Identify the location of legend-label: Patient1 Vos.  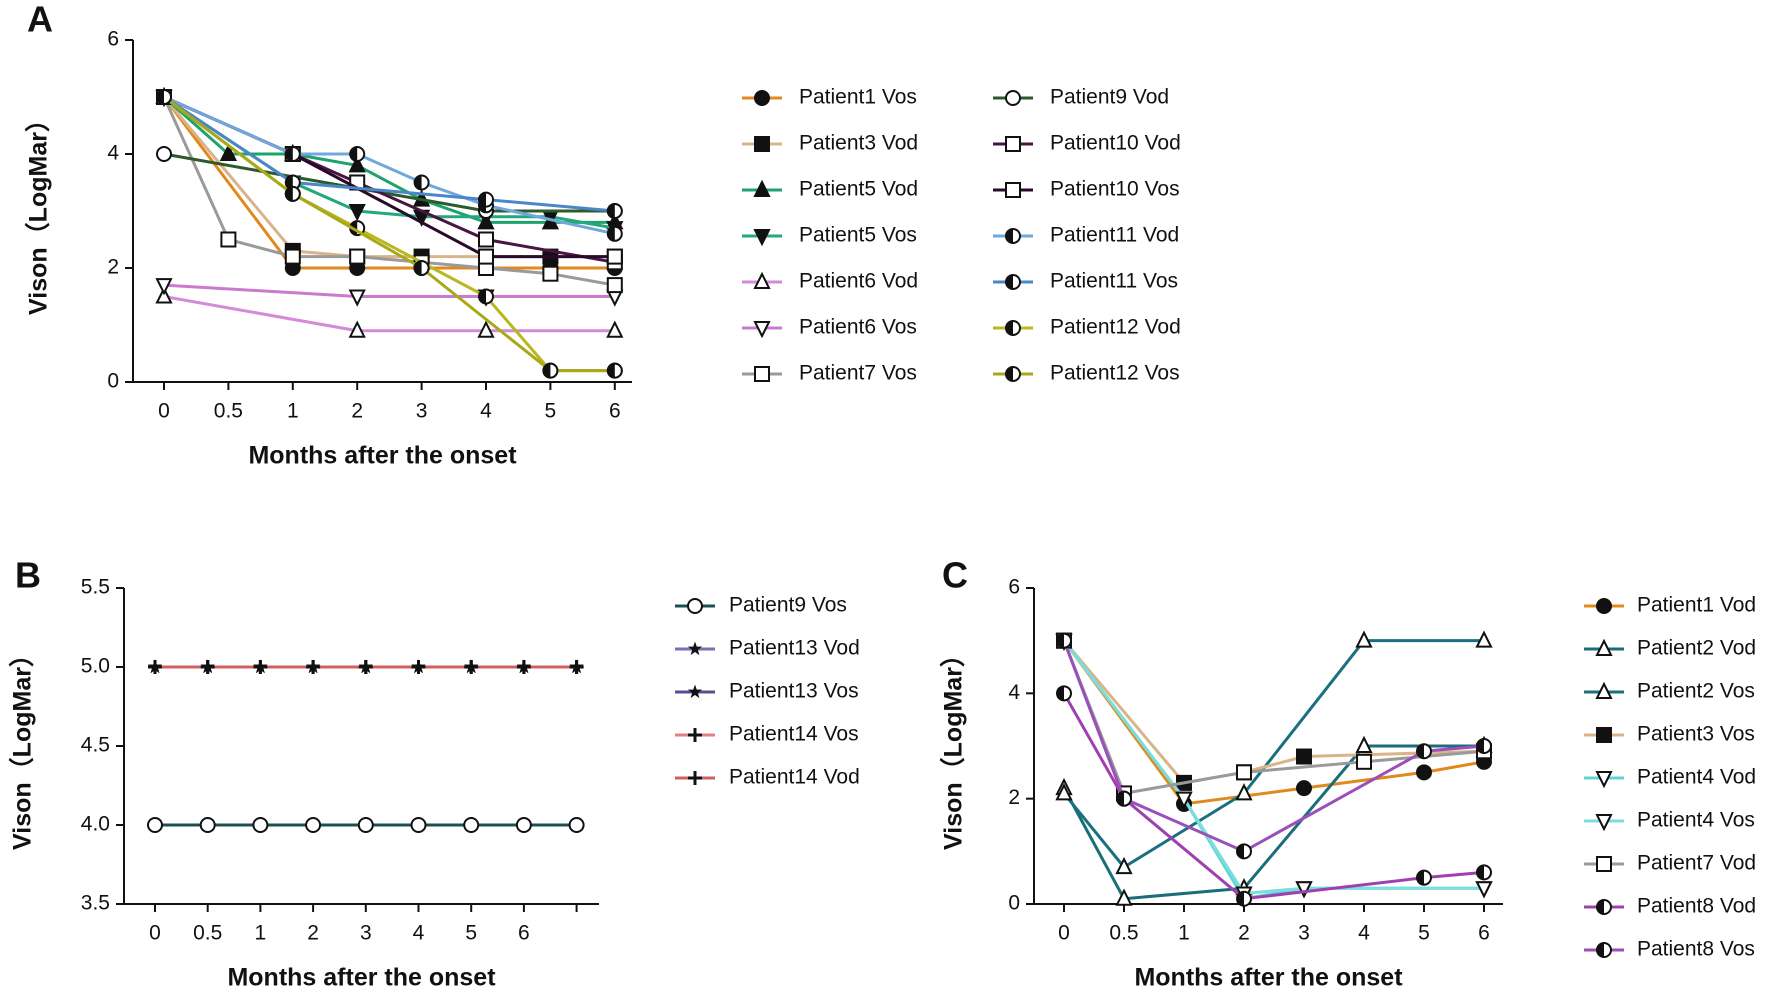
(858, 97).